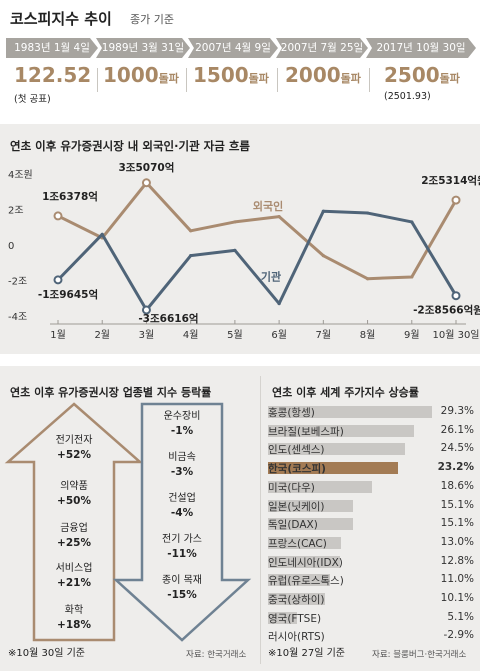  Describe the element at coordinates (455, 335) in the screenshot. I see `x-tick-label: 10월 30일` at that location.